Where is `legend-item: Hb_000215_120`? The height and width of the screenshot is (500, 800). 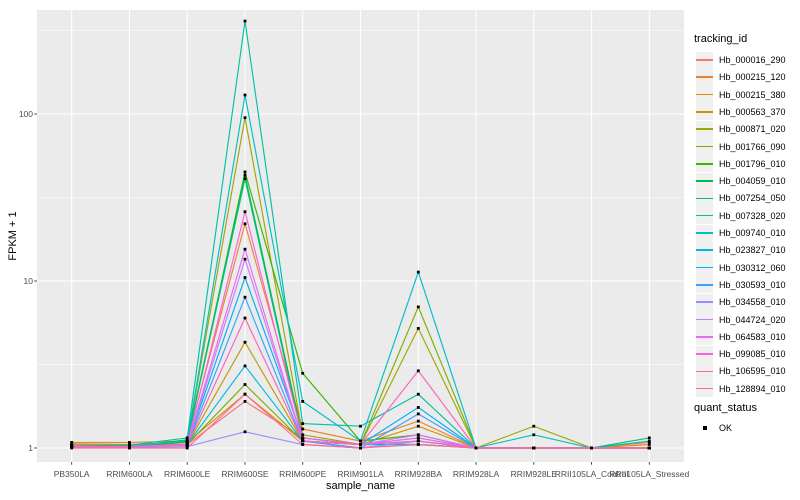
legend-item: Hb_000215_120 is located at coordinates (739, 77).